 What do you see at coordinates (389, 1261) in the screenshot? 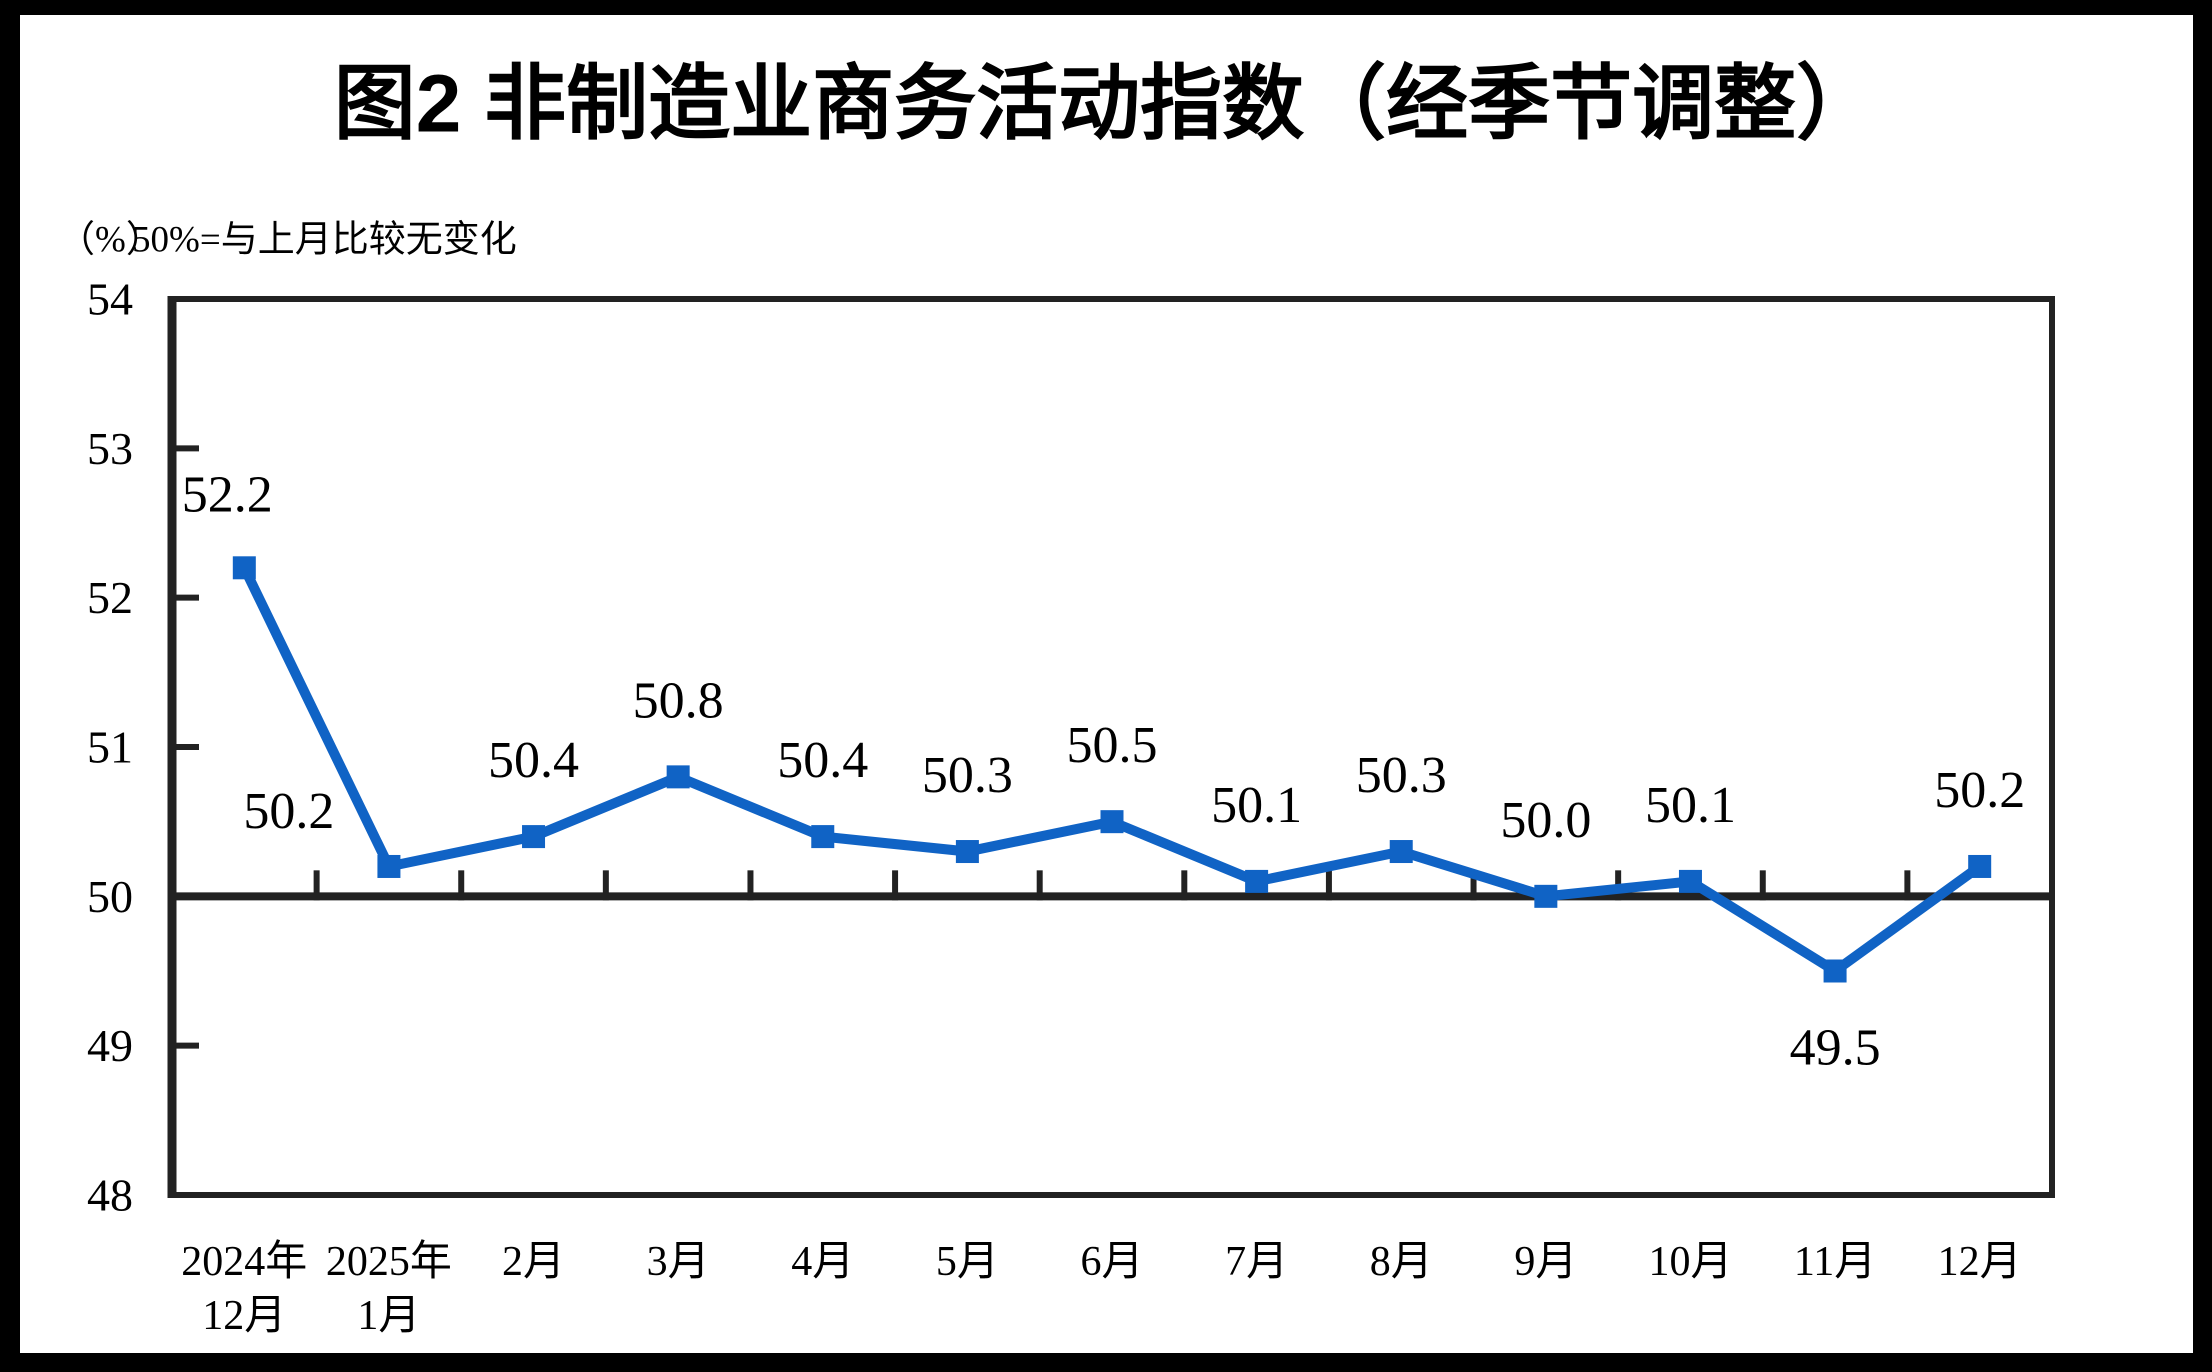
I see `x-tick-label: 2025年` at bounding box center [389, 1261].